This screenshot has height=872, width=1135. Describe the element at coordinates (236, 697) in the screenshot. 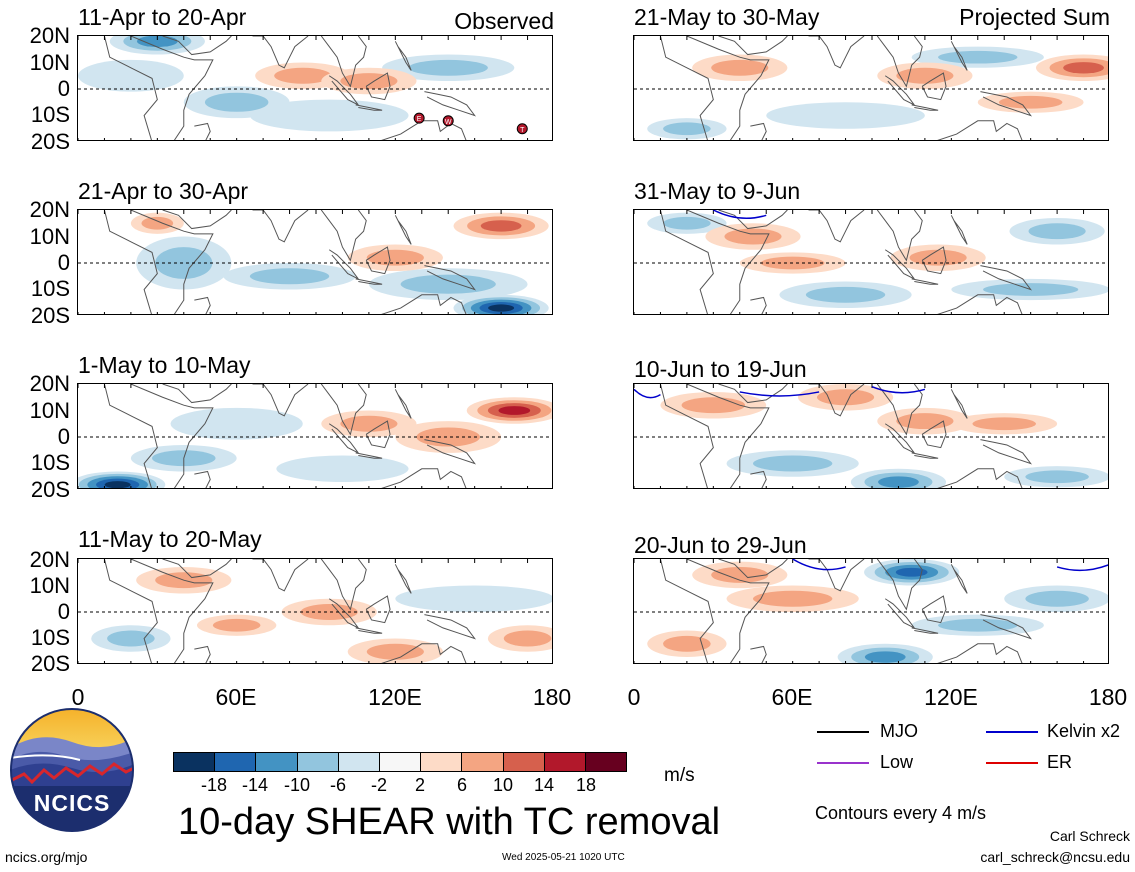

I see `lon-label: 60E` at that location.